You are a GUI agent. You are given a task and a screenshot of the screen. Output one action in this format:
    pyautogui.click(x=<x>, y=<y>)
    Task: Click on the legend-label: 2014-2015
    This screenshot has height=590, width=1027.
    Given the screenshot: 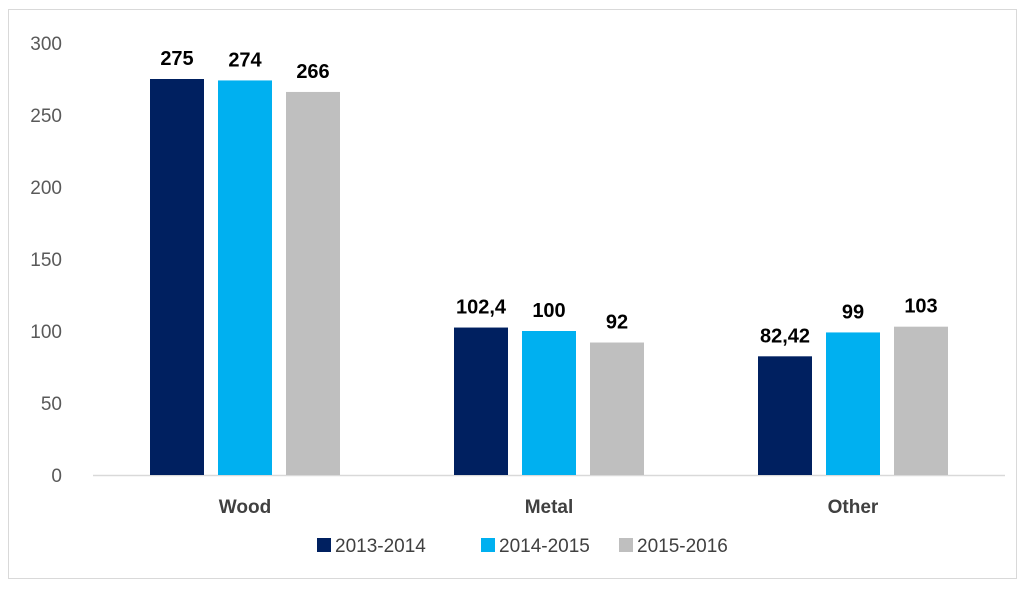 What is the action you would take?
    pyautogui.click(x=544, y=546)
    